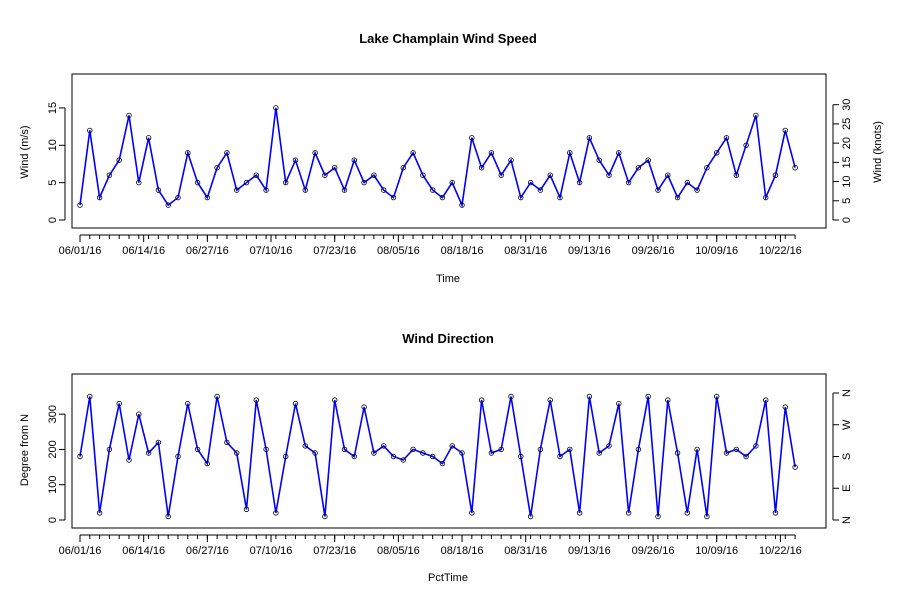 The width and height of the screenshot is (900, 605). Describe the element at coordinates (448, 279) in the screenshot. I see `x-axis-label-speed: Time` at that location.